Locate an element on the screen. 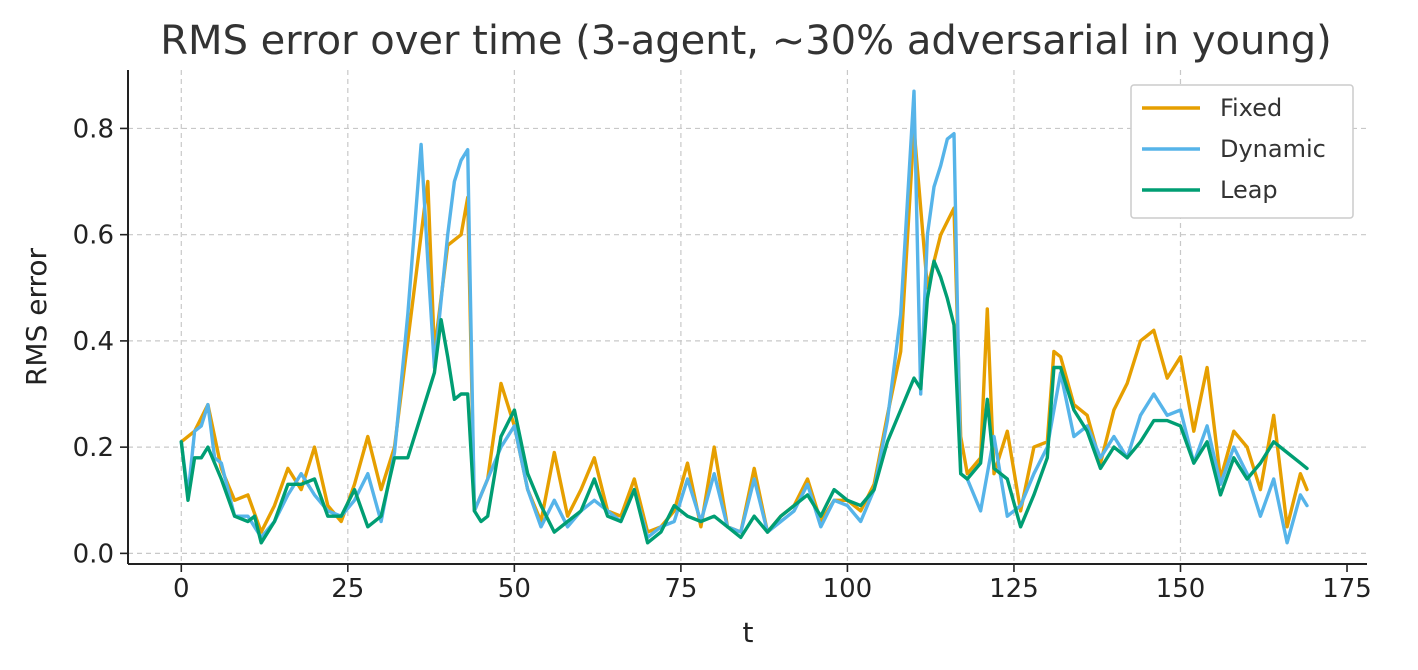  x-tick-label: 50 is located at coordinates (514, 589).